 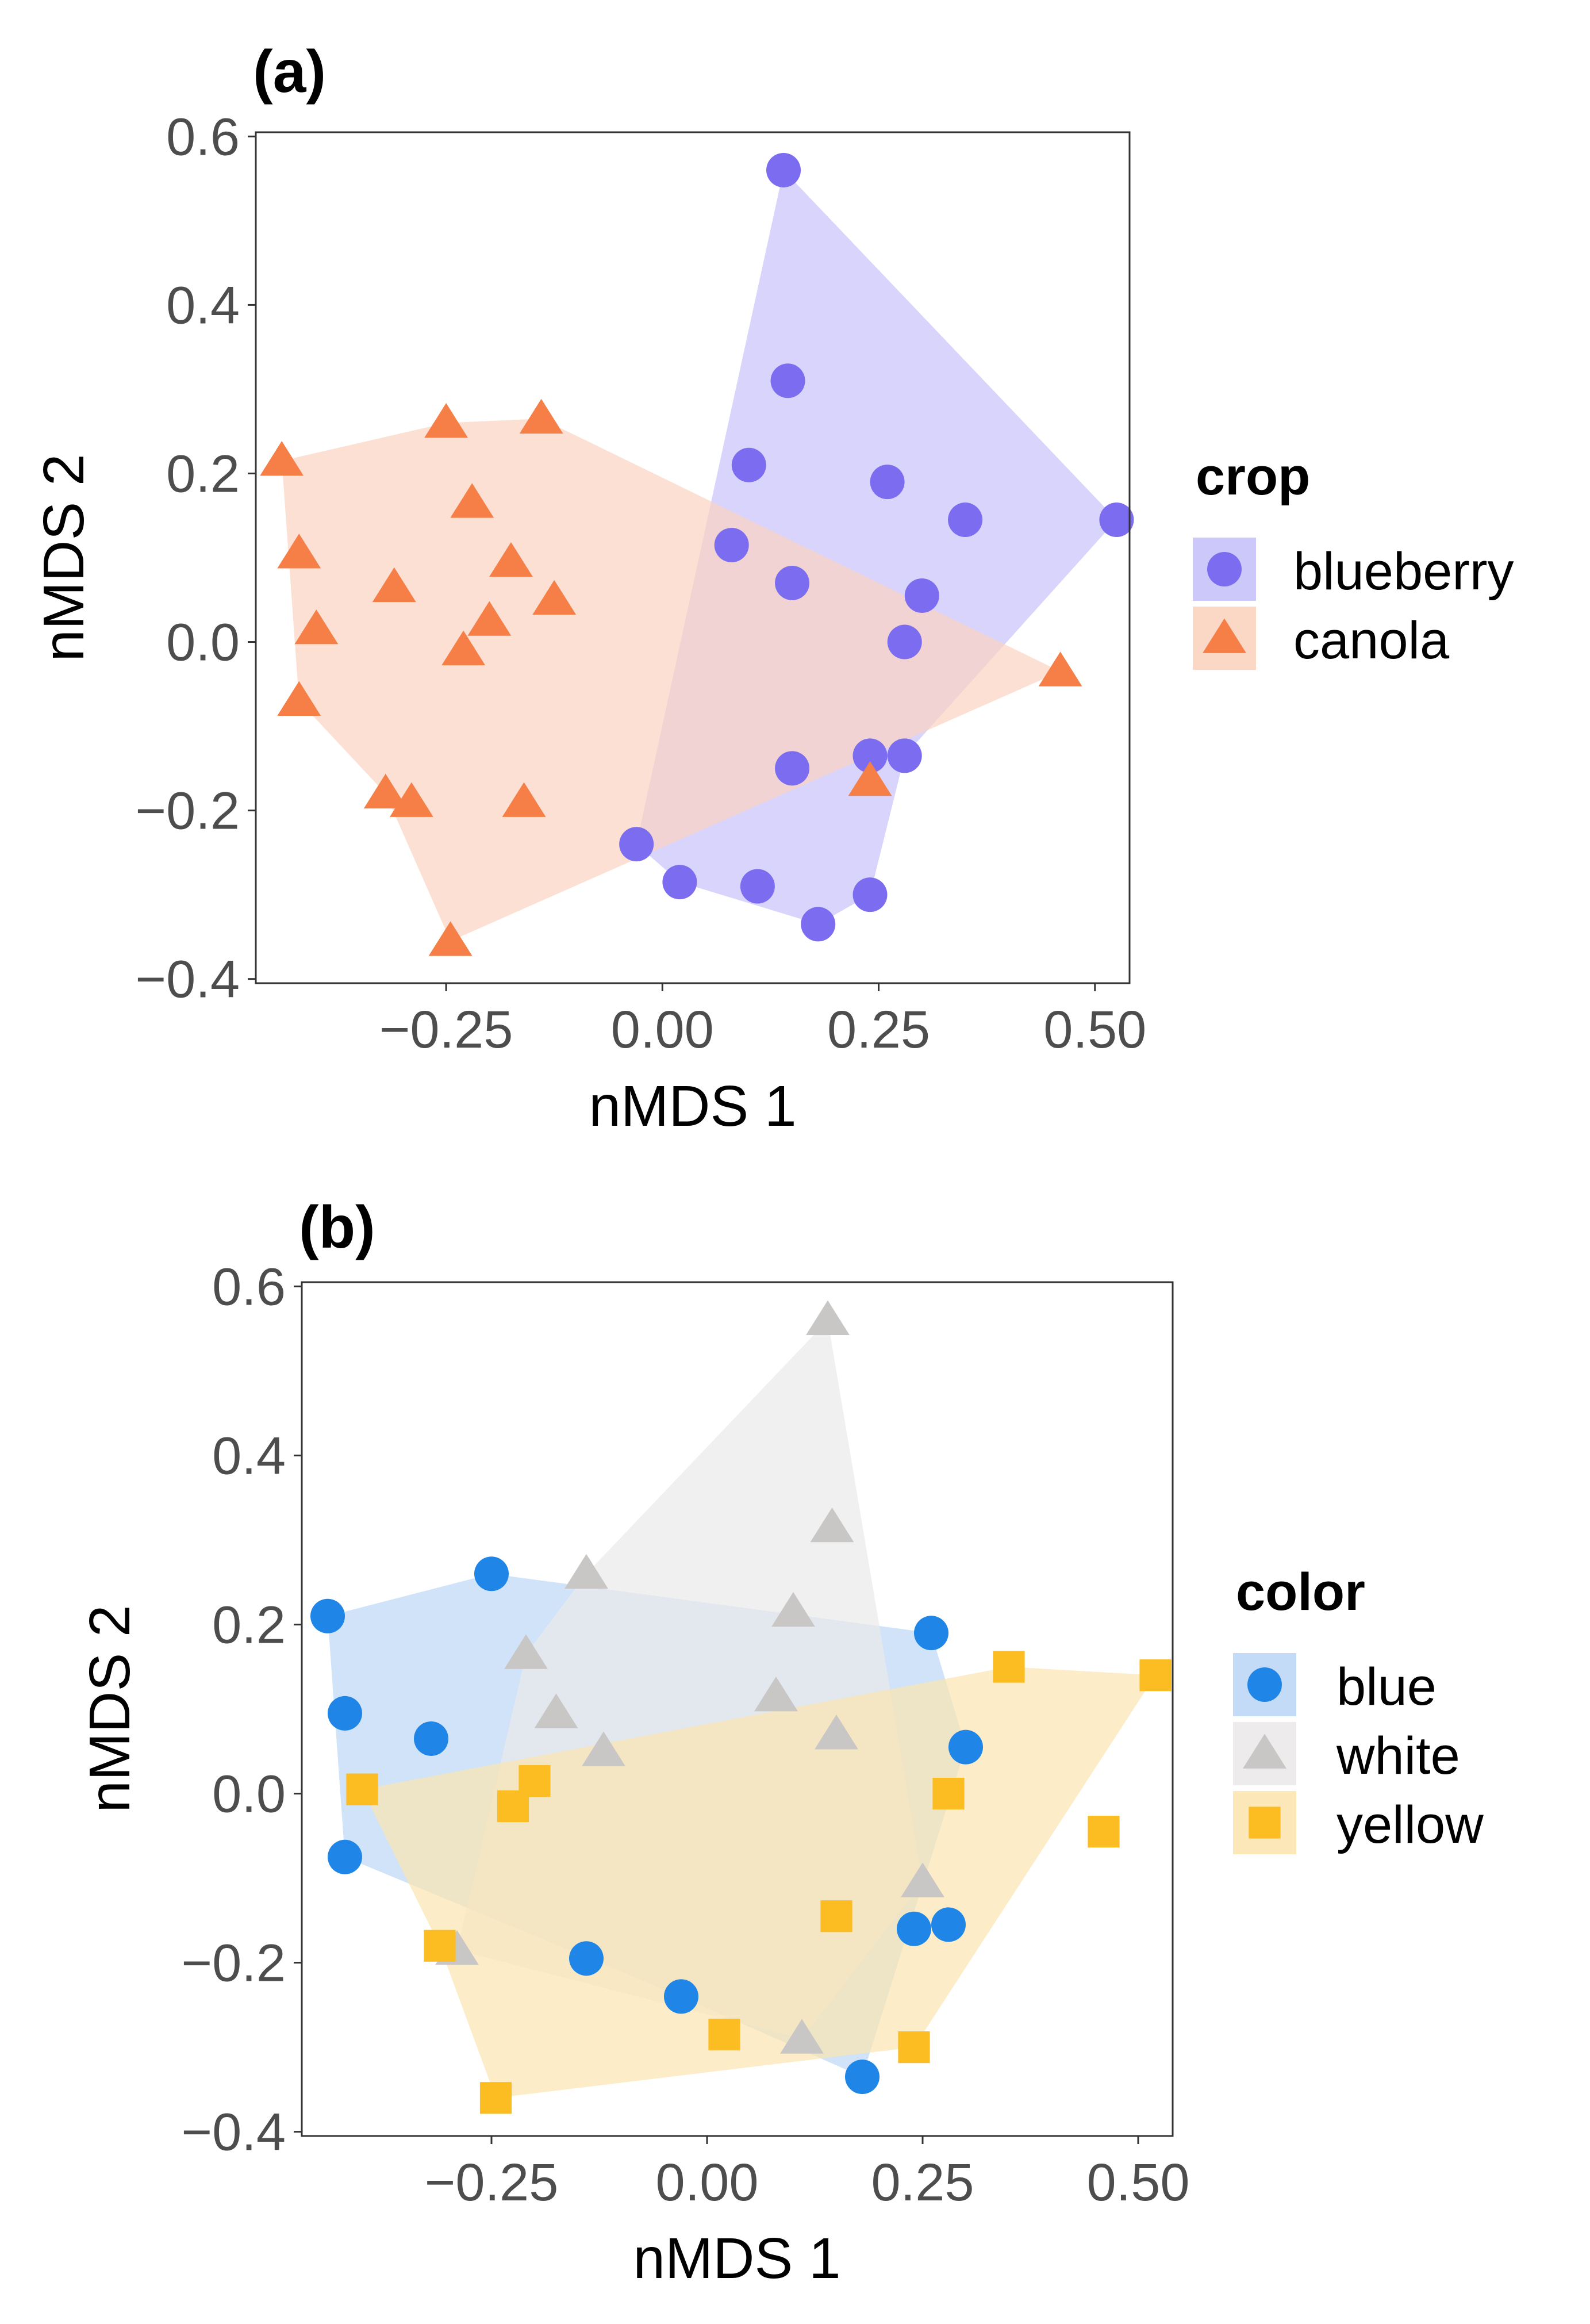 I want to click on panel-a-legend: crop blueberry canola, so click(x=1353, y=558).